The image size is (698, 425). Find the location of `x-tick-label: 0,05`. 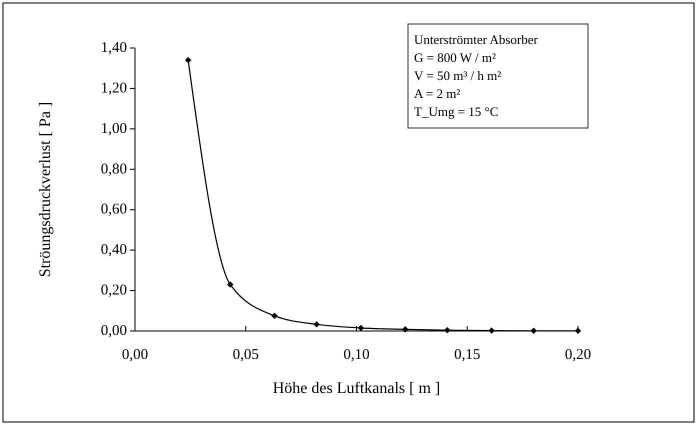

x-tick-label: 0,05 is located at coordinates (245, 355).